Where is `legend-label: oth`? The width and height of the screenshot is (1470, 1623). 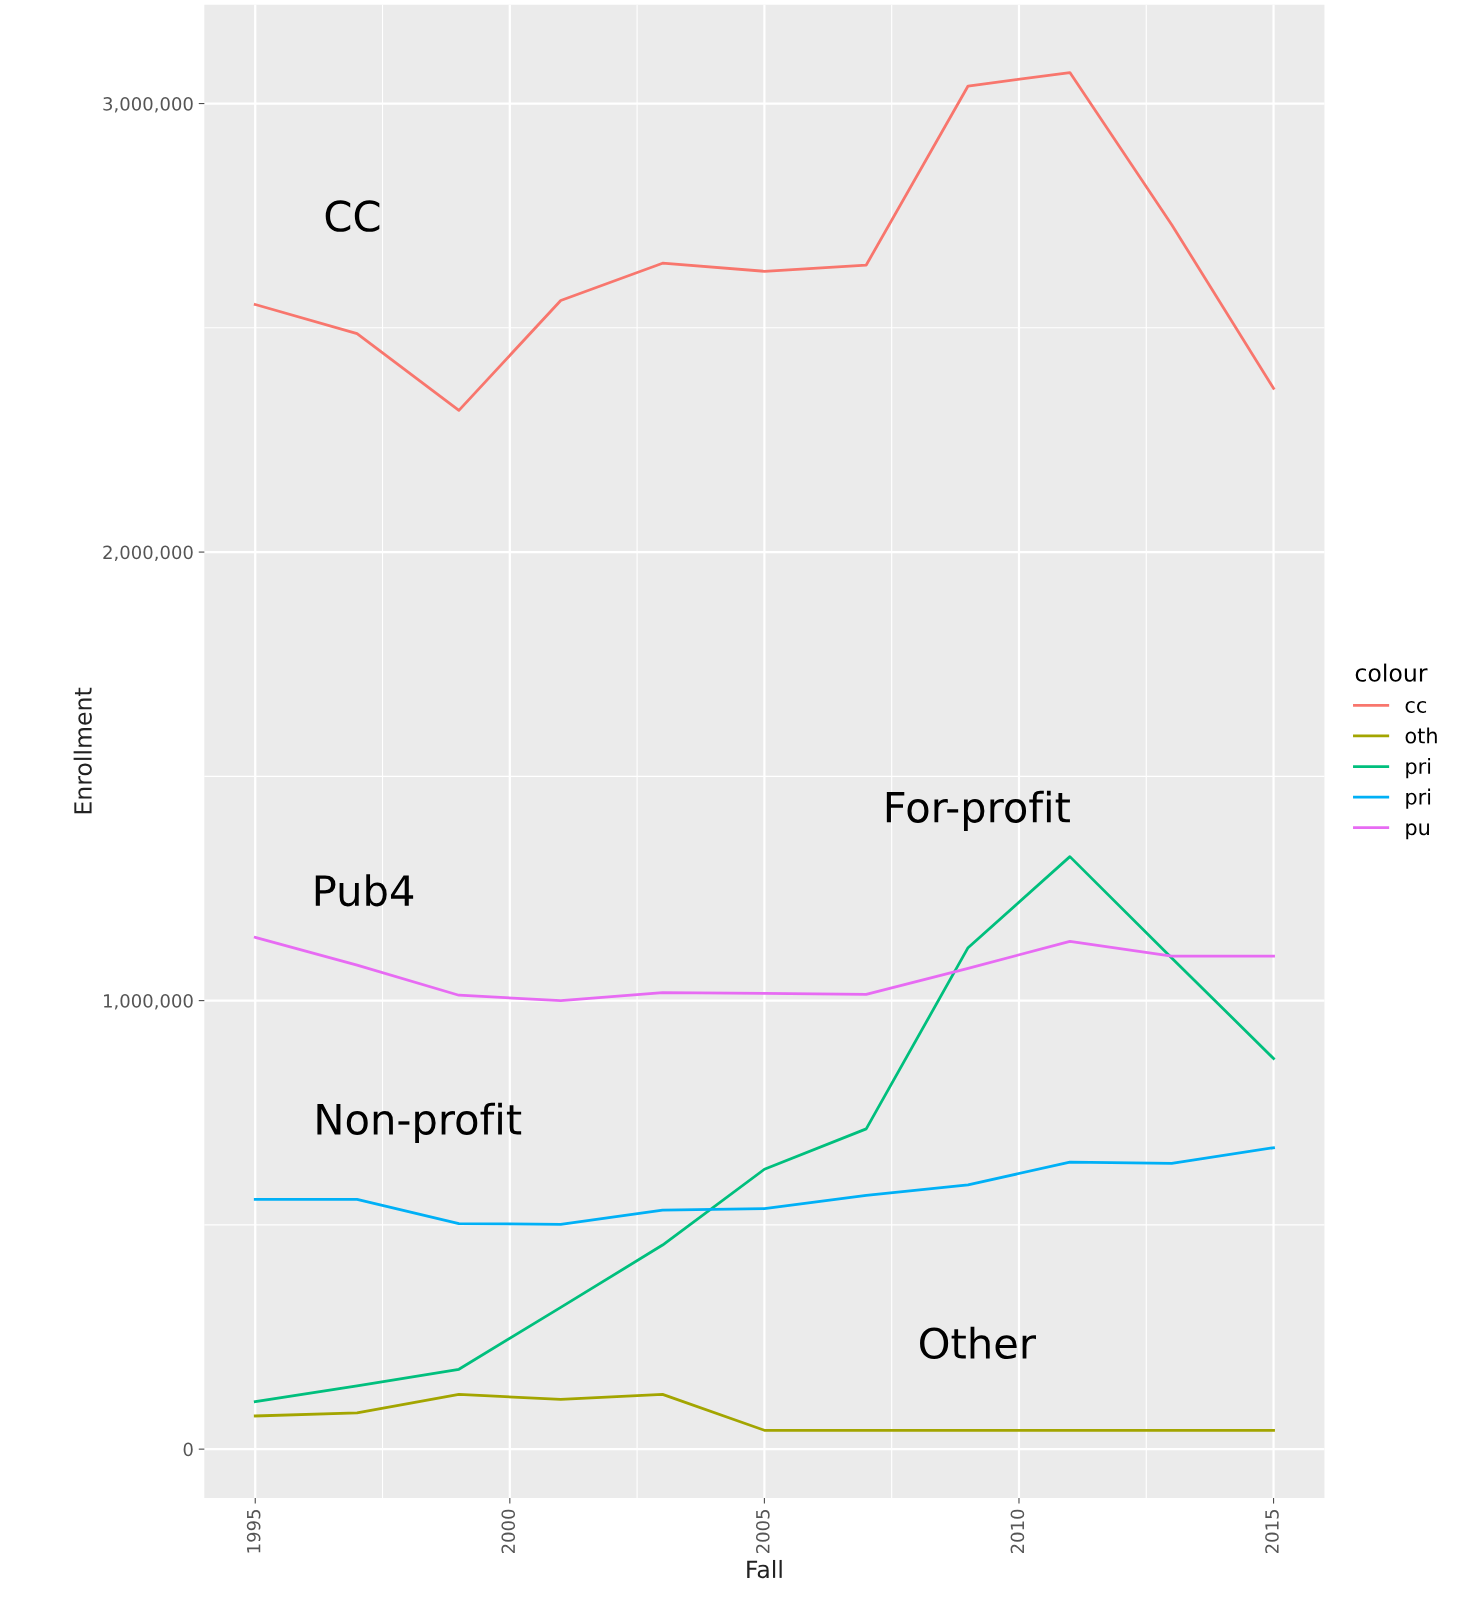 legend-label: oth is located at coordinates (1421, 735).